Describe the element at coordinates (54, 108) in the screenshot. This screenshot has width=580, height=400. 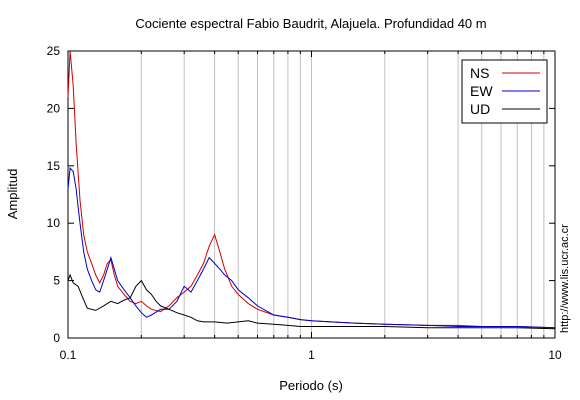
I see `y-tick-label: 20` at that location.